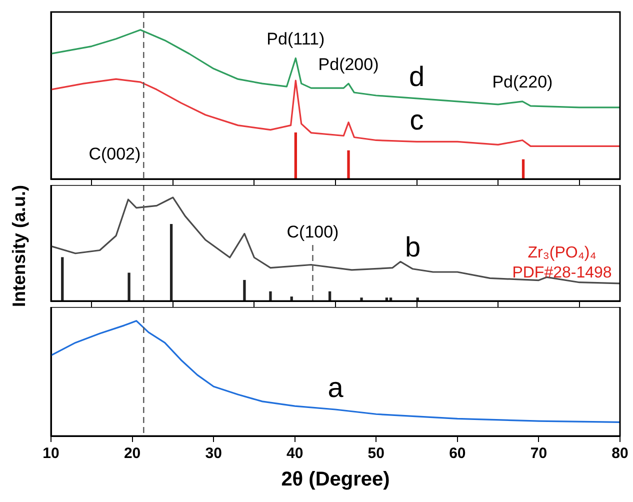 The height and width of the screenshot is (502, 633). I want to click on series-label: c, so click(417, 120).